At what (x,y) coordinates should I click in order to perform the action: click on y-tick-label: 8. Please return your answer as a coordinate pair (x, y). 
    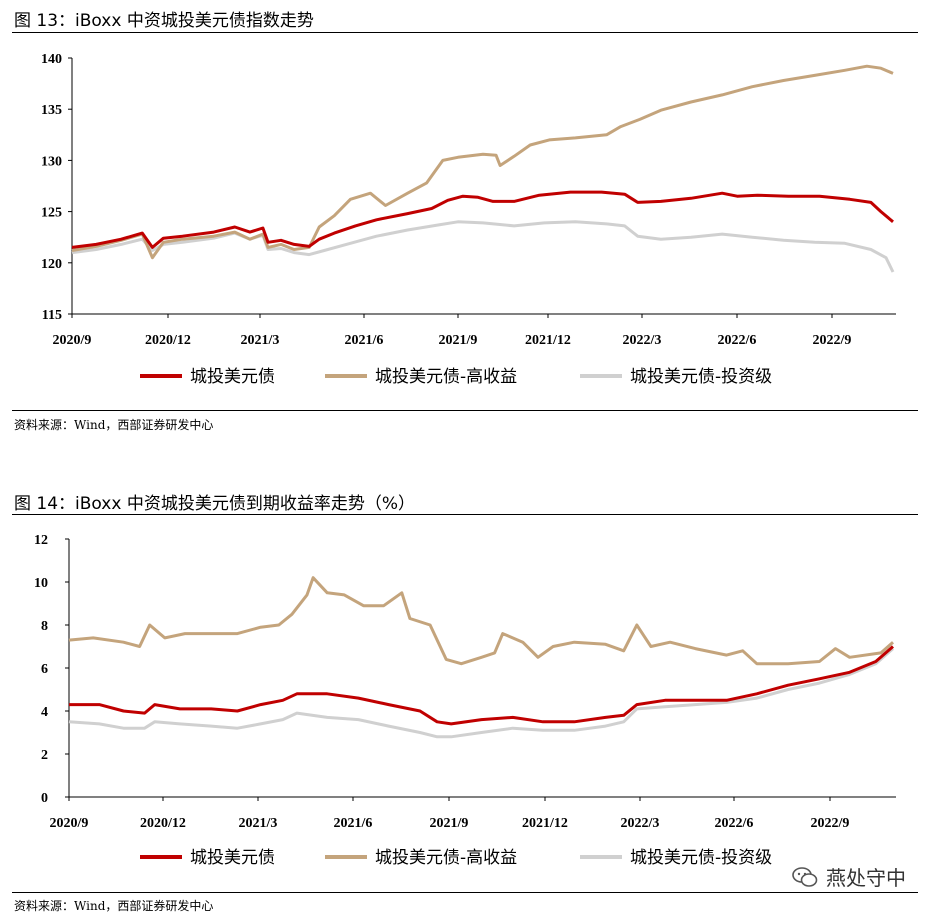
    Looking at the image, I should click on (44, 626).